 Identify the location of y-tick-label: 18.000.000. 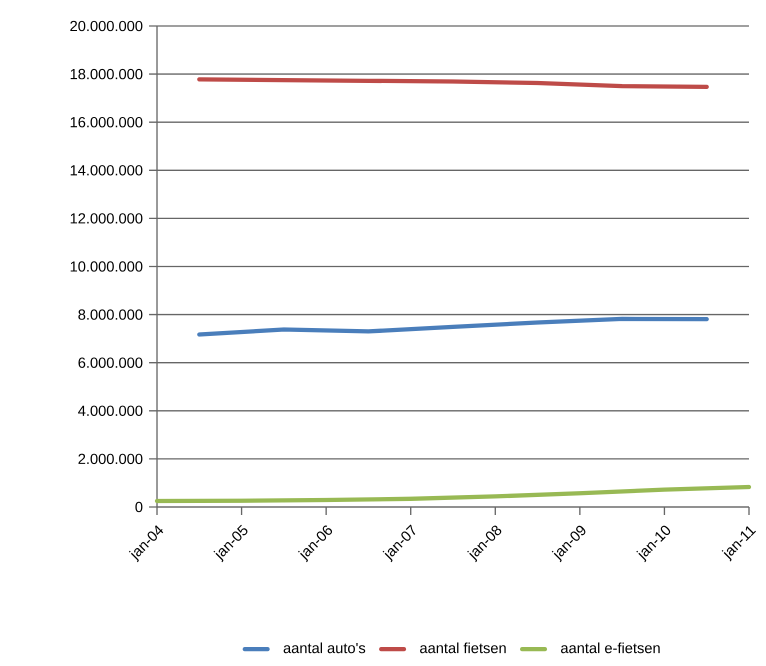
(106, 74).